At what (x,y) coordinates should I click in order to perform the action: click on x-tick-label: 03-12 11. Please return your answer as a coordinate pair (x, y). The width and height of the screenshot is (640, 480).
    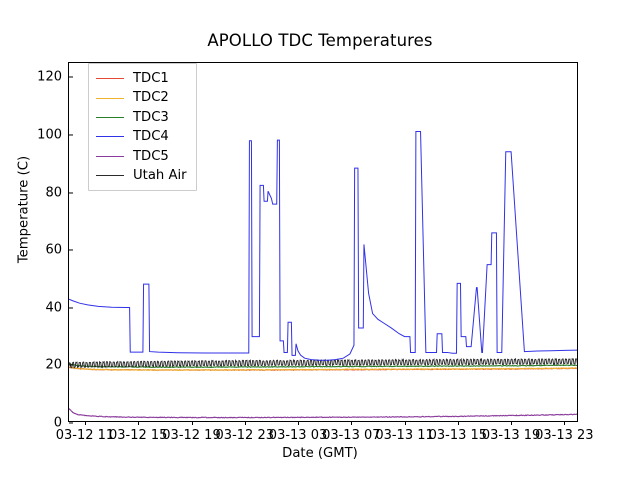
    Looking at the image, I should click on (85, 435).